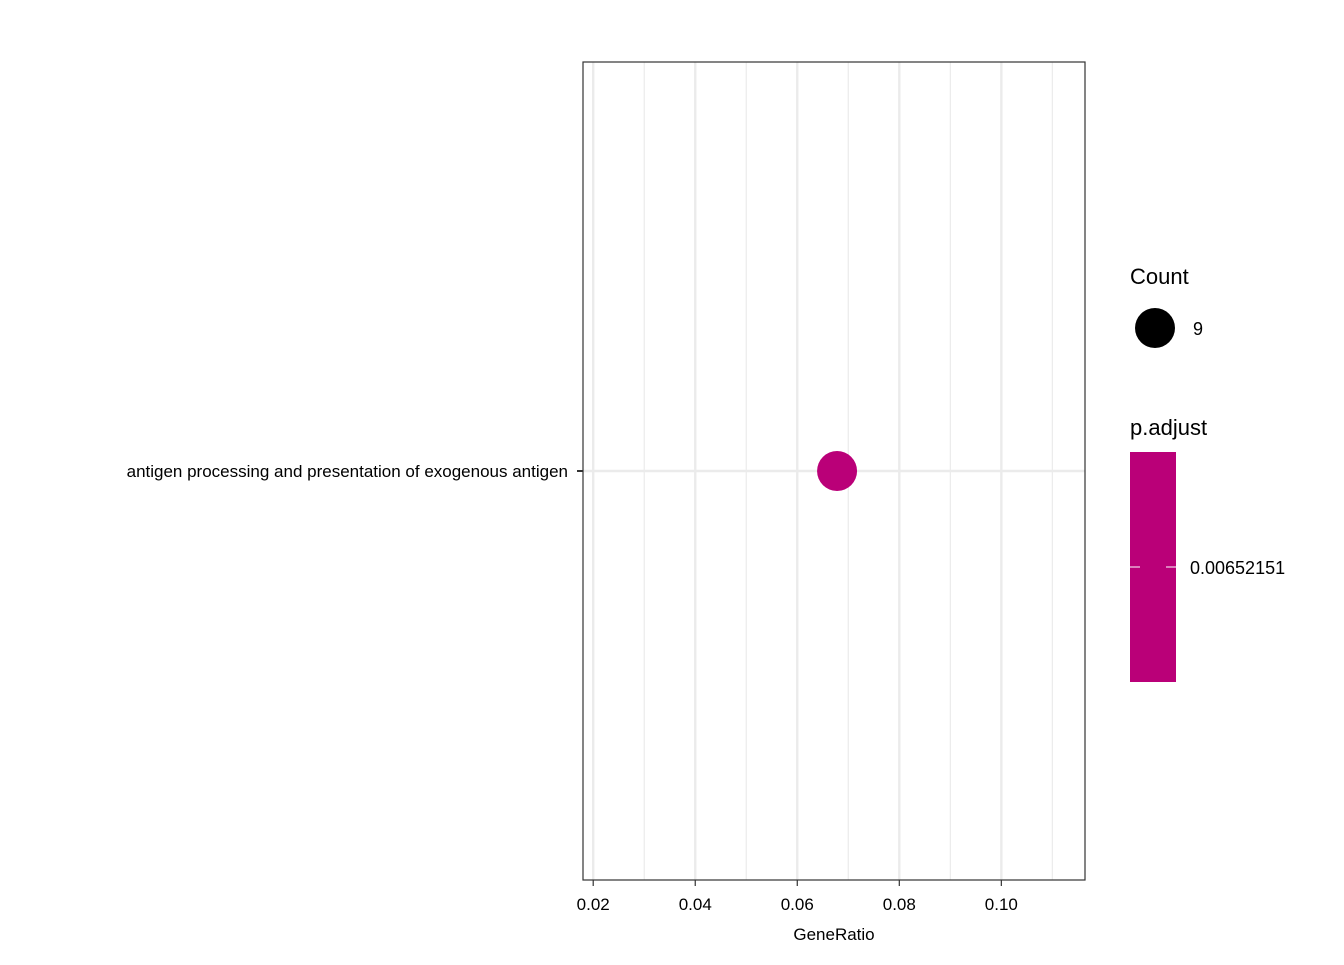 This screenshot has height=965, width=1344. I want to click on legend-count: Count 9, so click(1166, 306).